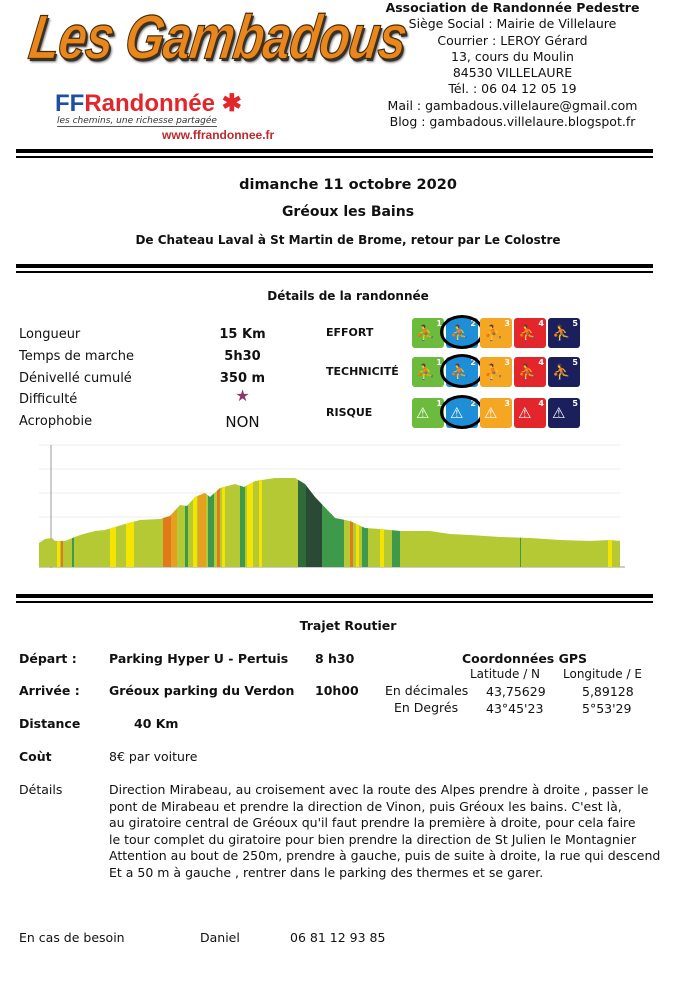 This screenshot has height=992, width=696. Describe the element at coordinates (362, 371) in the screenshot. I see `rating-label: TECHNICITÉ` at that location.